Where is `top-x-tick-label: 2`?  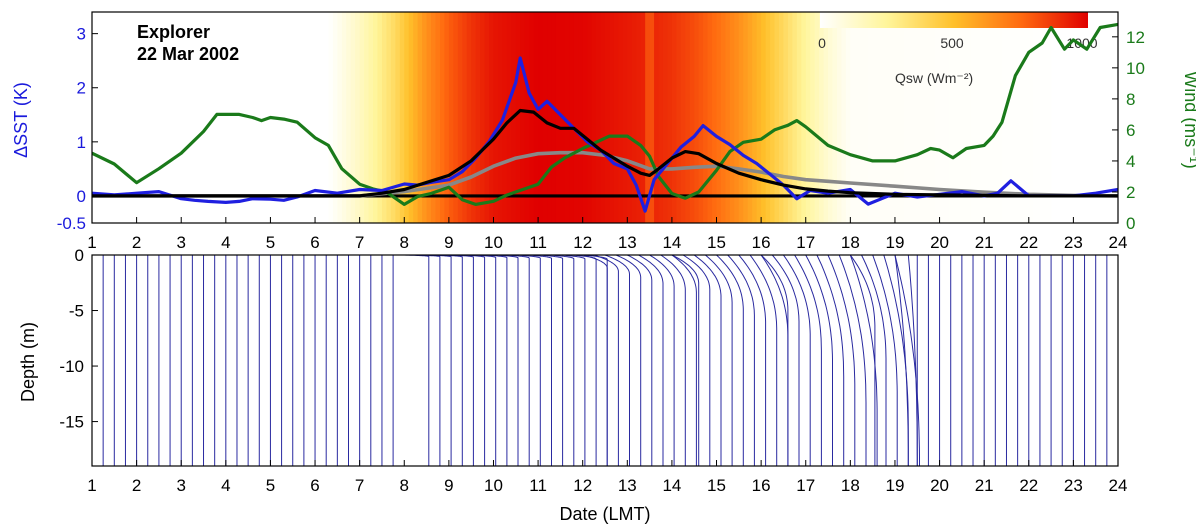
top-x-tick-label: 2 is located at coordinates (136, 242).